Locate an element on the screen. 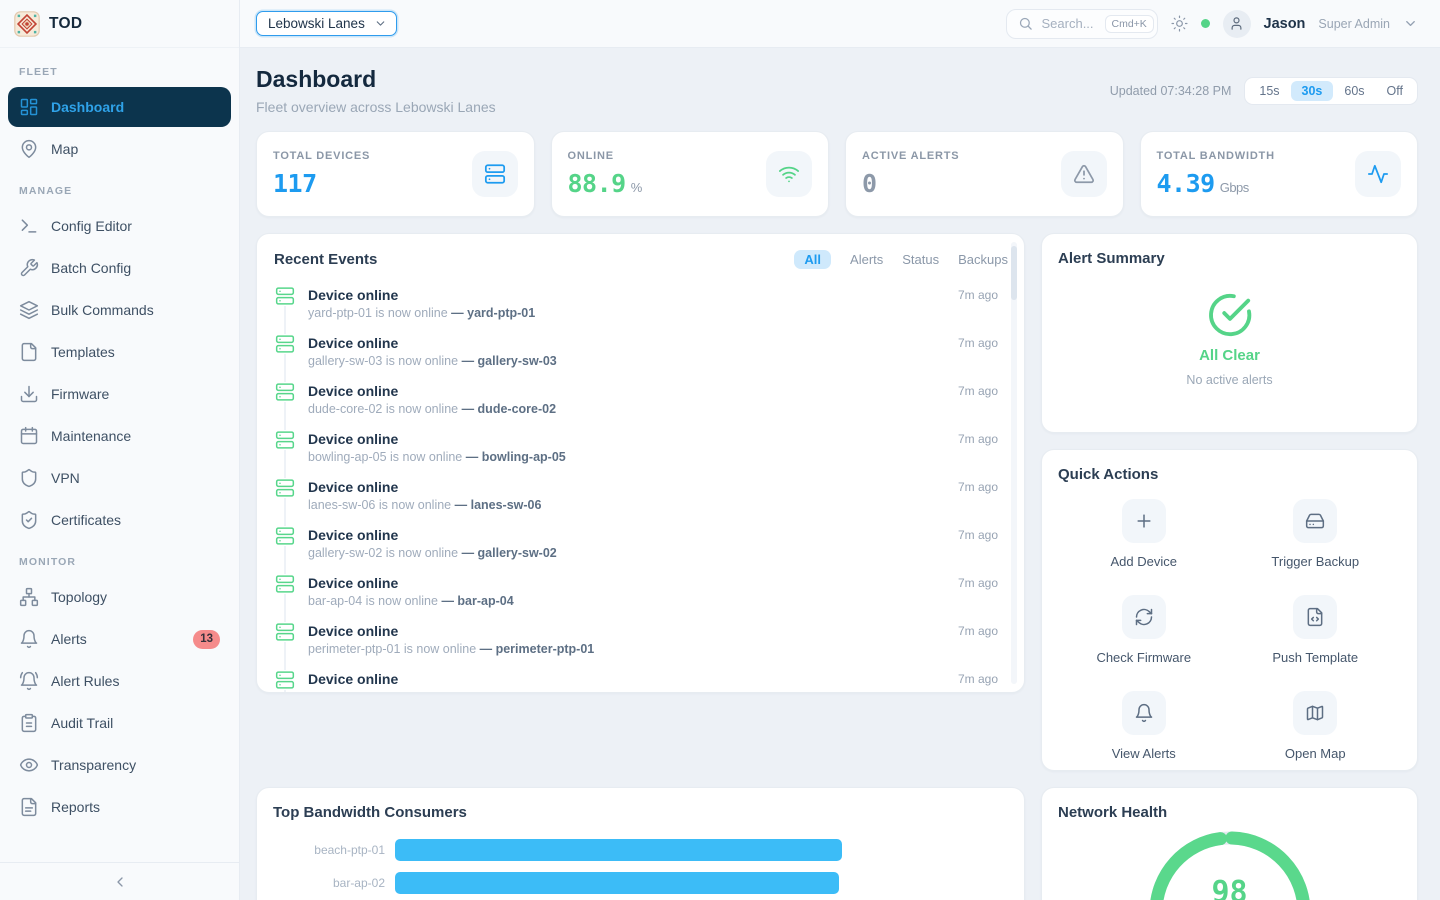  sidebar-item-label: Audit Trail is located at coordinates (82, 723).